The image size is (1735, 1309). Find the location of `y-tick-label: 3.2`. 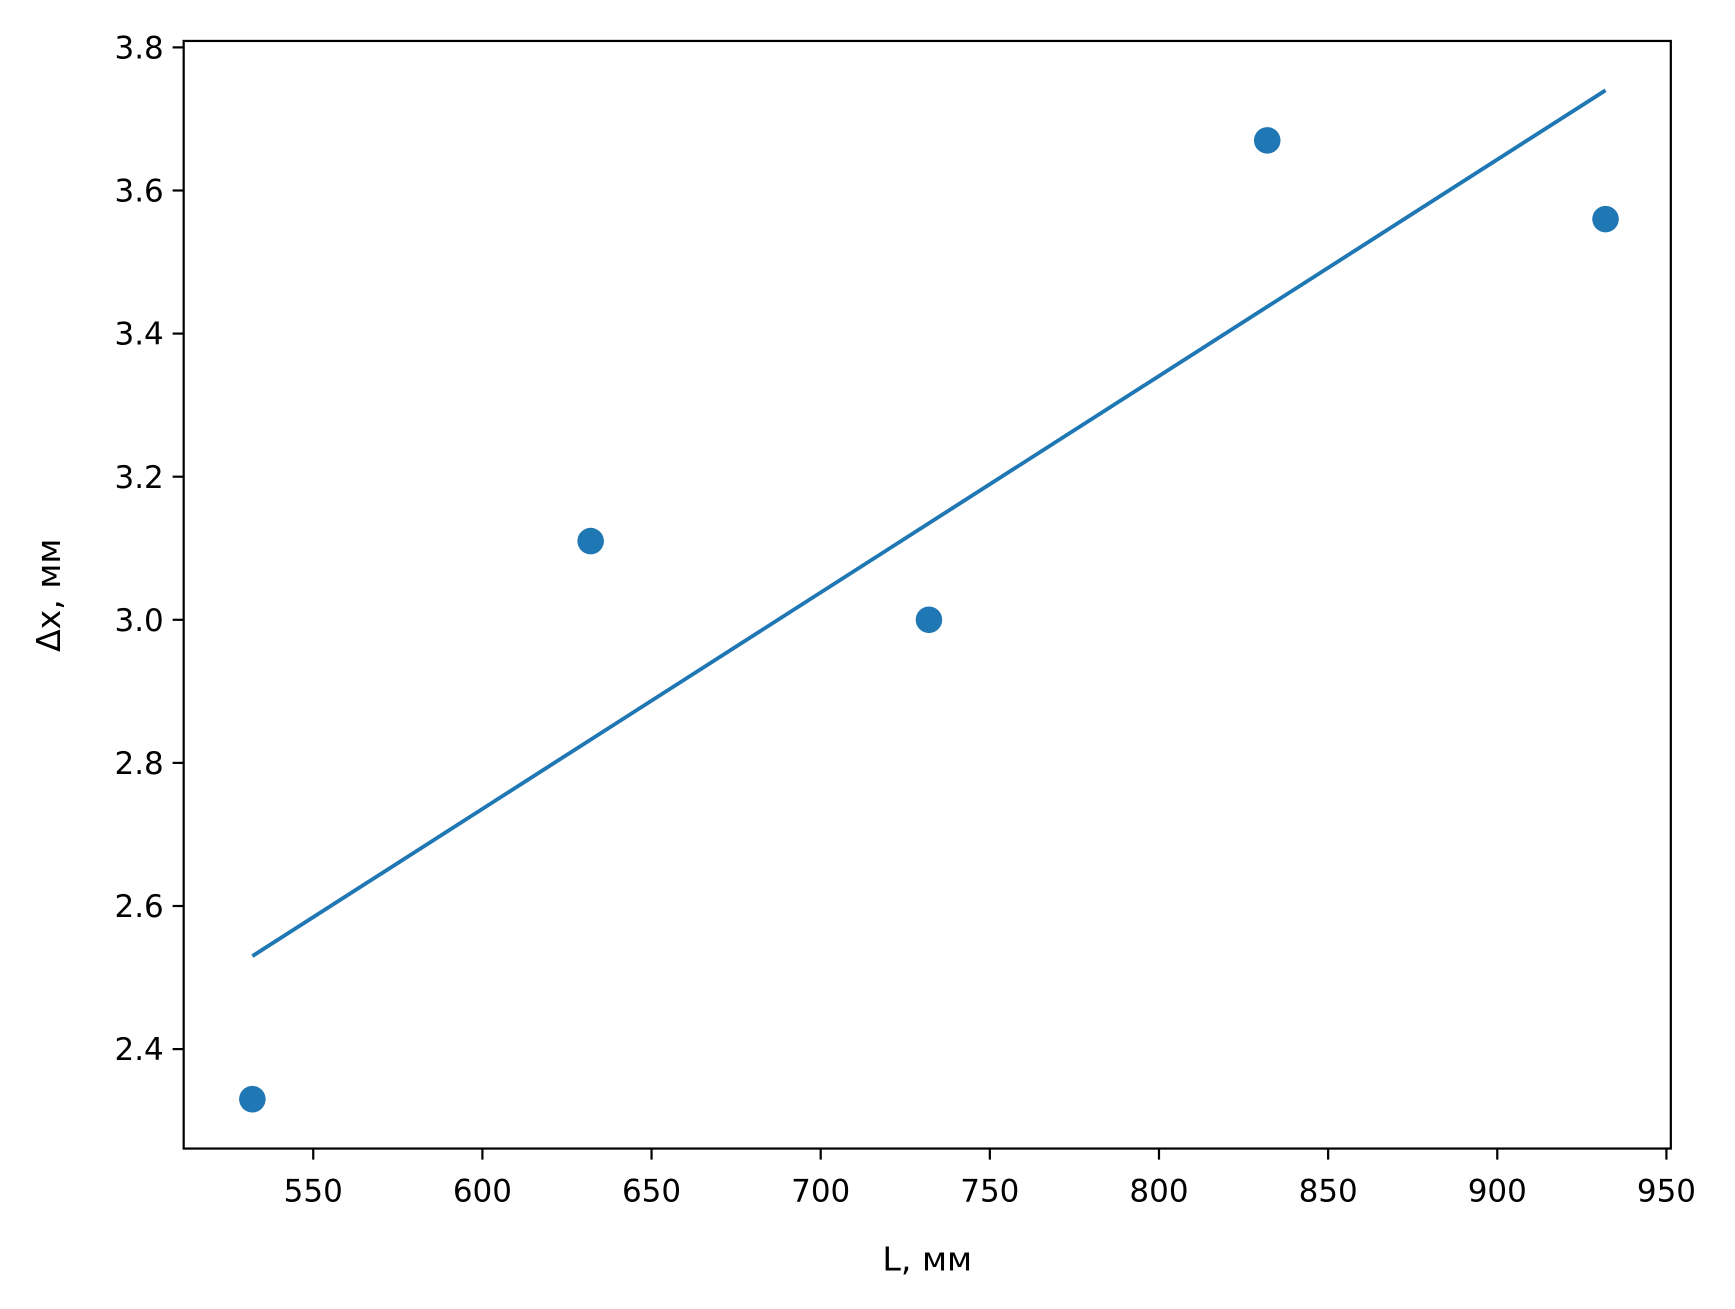

y-tick-label: 3.2 is located at coordinates (138, 478).